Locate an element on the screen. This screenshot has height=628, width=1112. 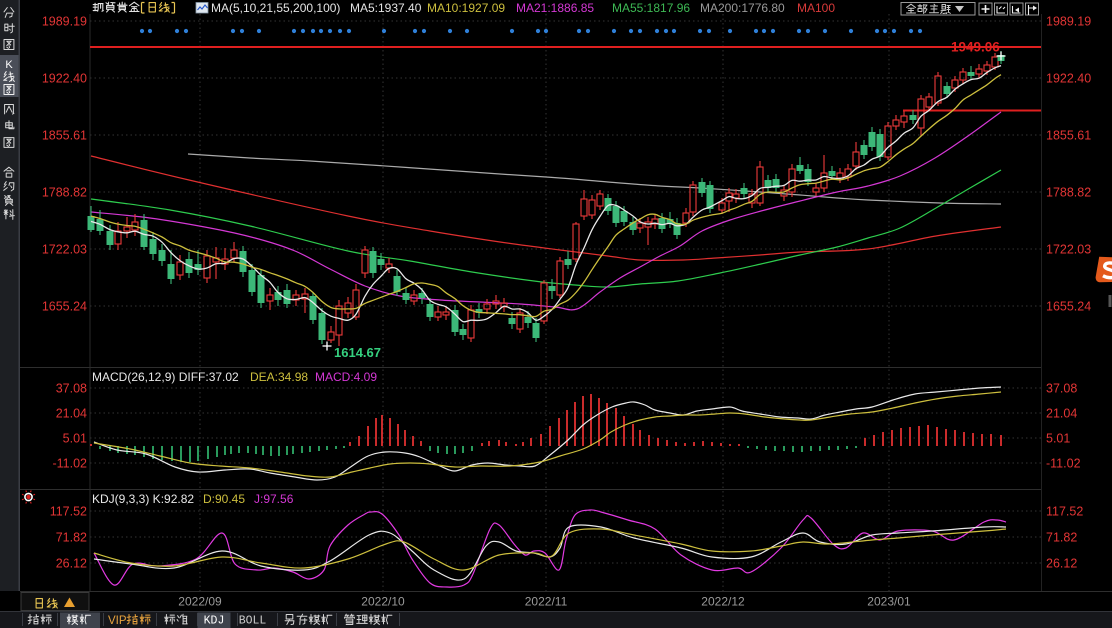
svg-text: MACD(26,12,9) DIFF:37.02 is located at coordinates (165, 377).